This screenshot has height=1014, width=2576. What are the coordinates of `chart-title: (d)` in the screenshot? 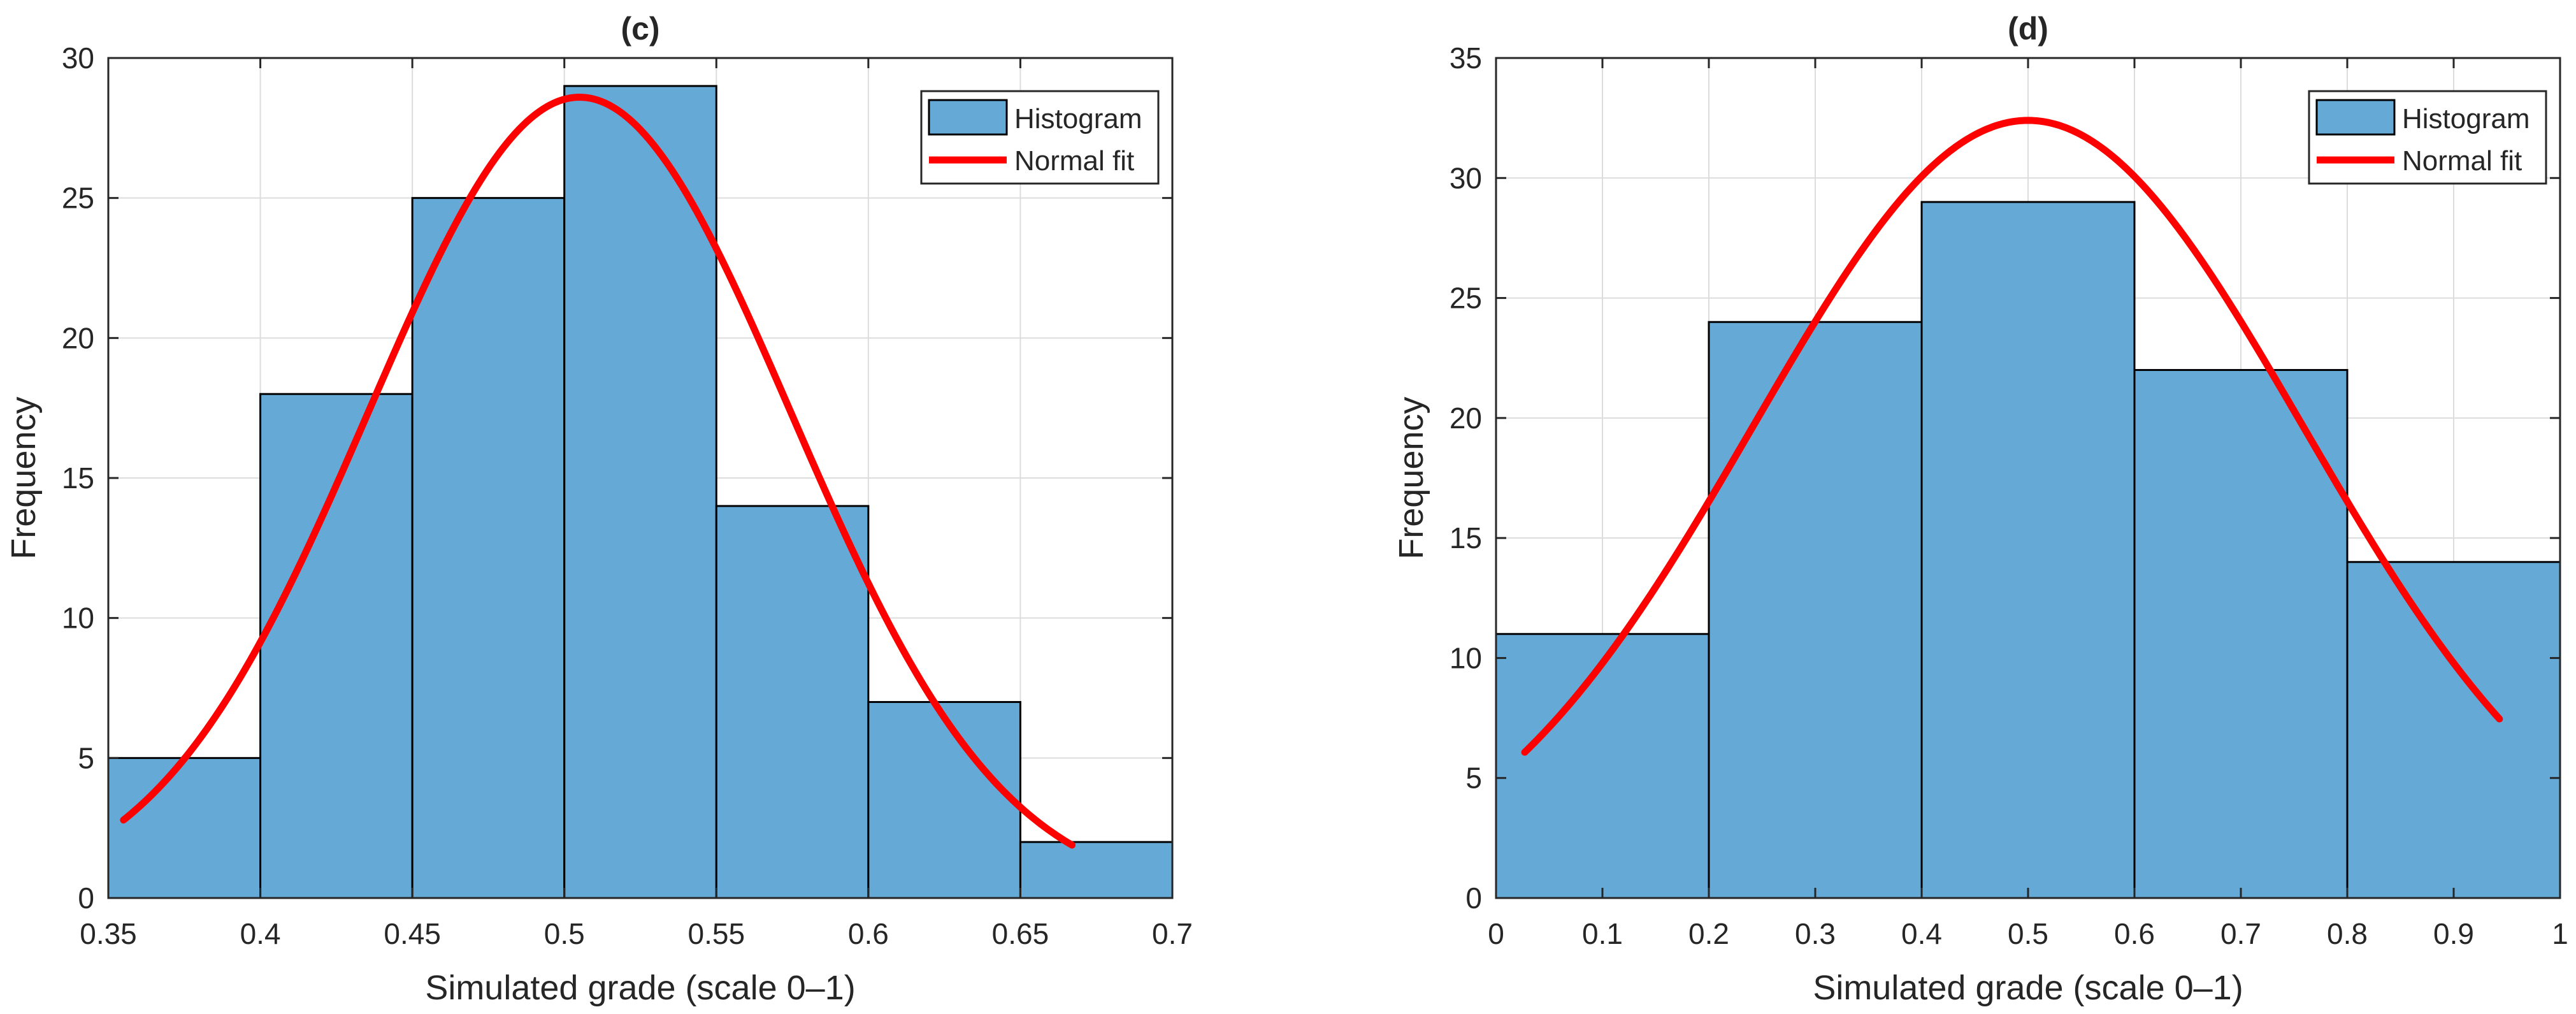 It's located at (2028, 29).